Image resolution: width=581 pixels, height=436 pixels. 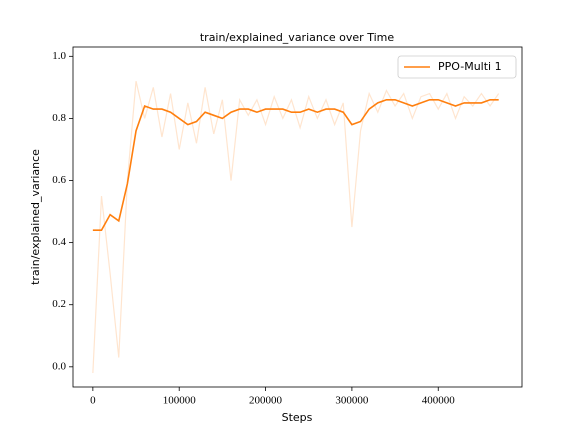 I want to click on legend-box, so click(x=457, y=67).